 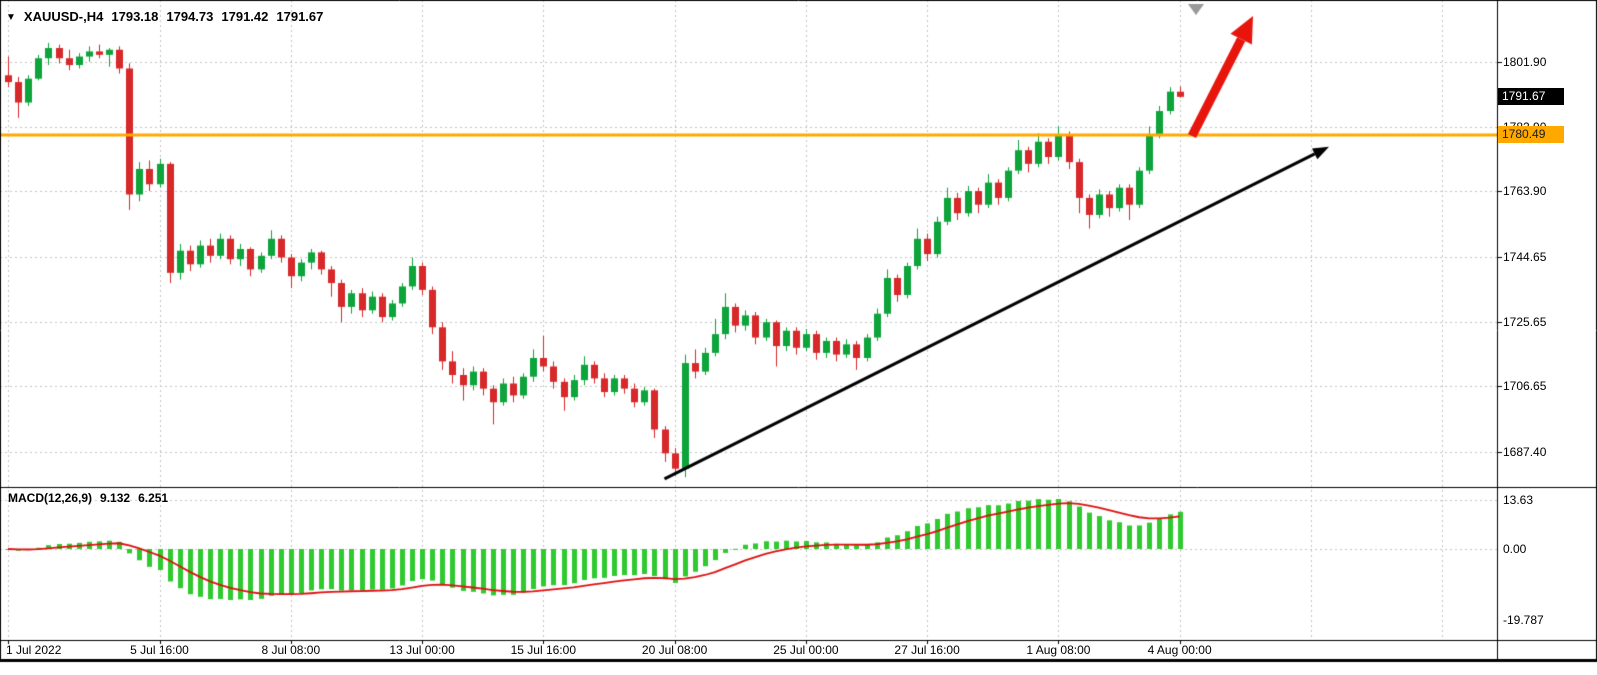 I want to click on macd-value: 9.132, so click(x=115, y=498).